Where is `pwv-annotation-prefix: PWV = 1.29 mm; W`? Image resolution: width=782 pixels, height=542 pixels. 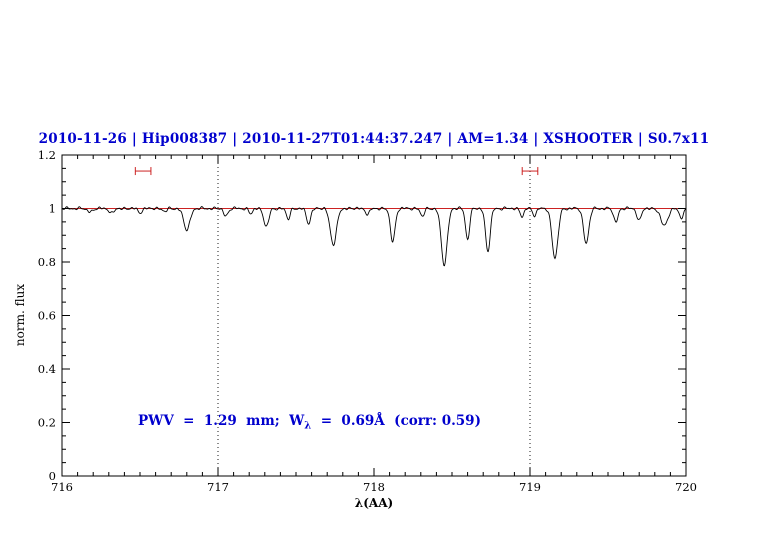 pwv-annotation-prefix: PWV = 1.29 mm; W is located at coordinates (221, 421).